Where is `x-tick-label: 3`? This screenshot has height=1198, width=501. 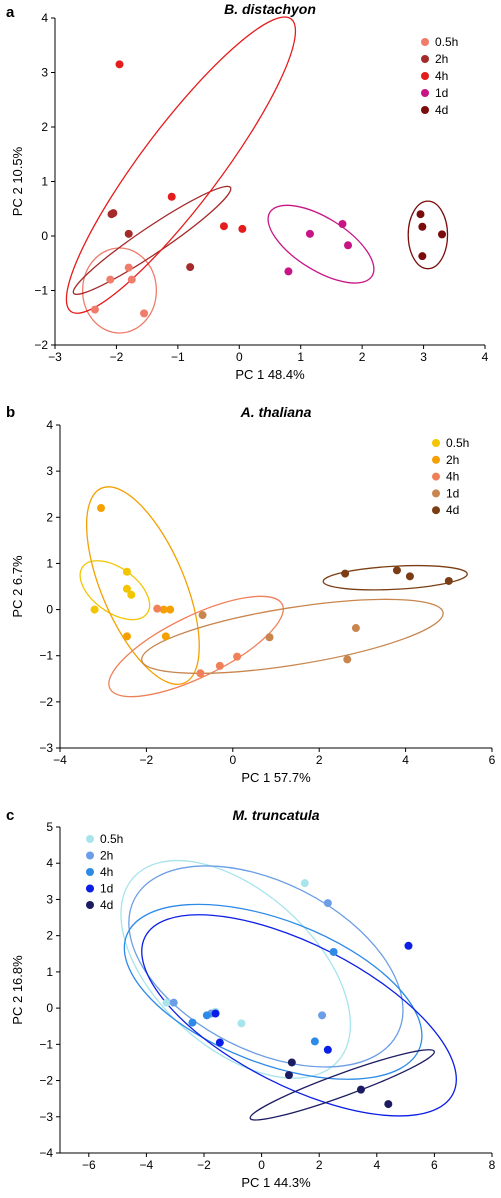 x-tick-label: 3 is located at coordinates (423, 357).